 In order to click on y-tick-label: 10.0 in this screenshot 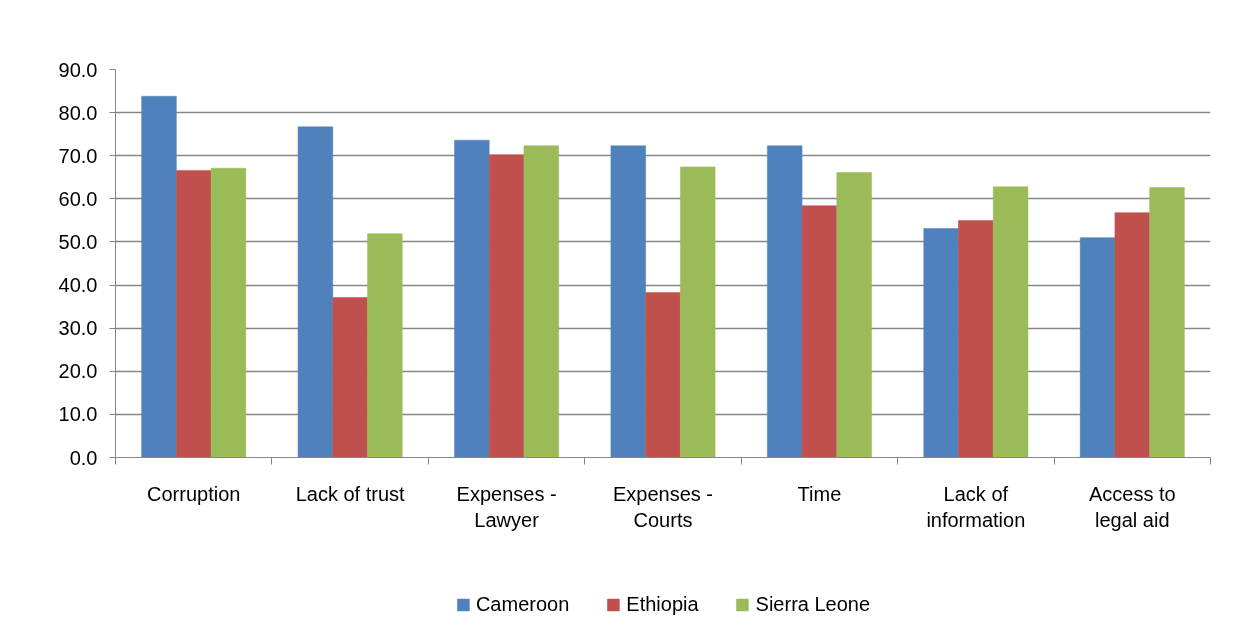, I will do `click(78, 414)`.